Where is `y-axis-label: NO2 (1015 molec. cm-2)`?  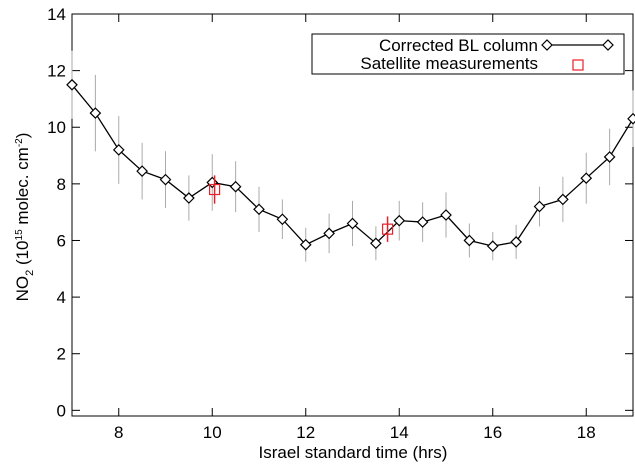 y-axis-label: NO2 (1015 molec. cm-2) is located at coordinates (24, 217).